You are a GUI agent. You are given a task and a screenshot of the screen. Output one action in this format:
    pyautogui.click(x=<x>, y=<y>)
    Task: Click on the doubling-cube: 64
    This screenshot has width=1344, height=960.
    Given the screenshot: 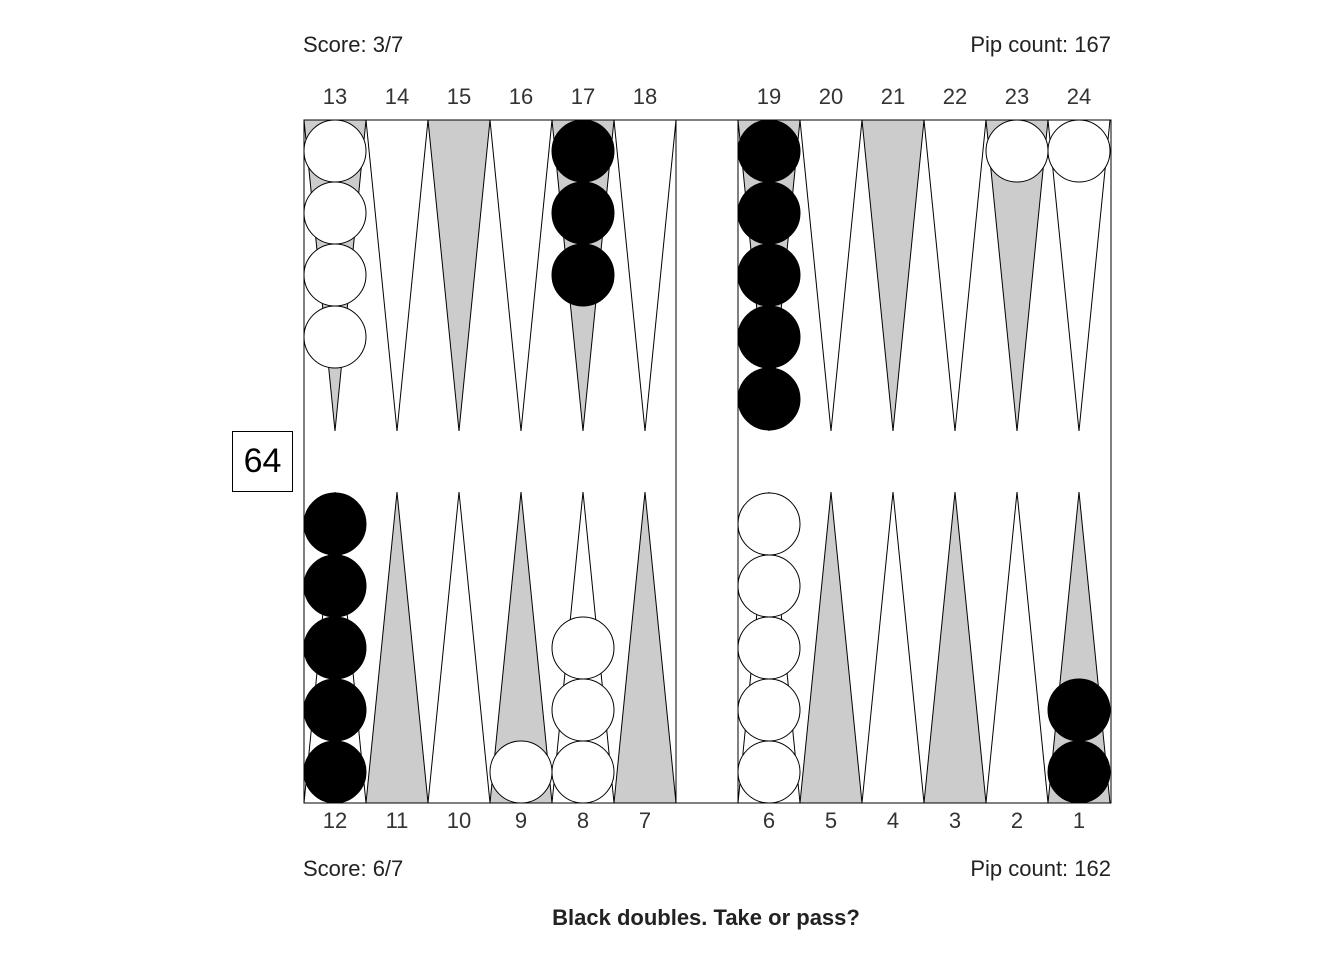 What is the action you would take?
    pyautogui.click(x=262, y=461)
    